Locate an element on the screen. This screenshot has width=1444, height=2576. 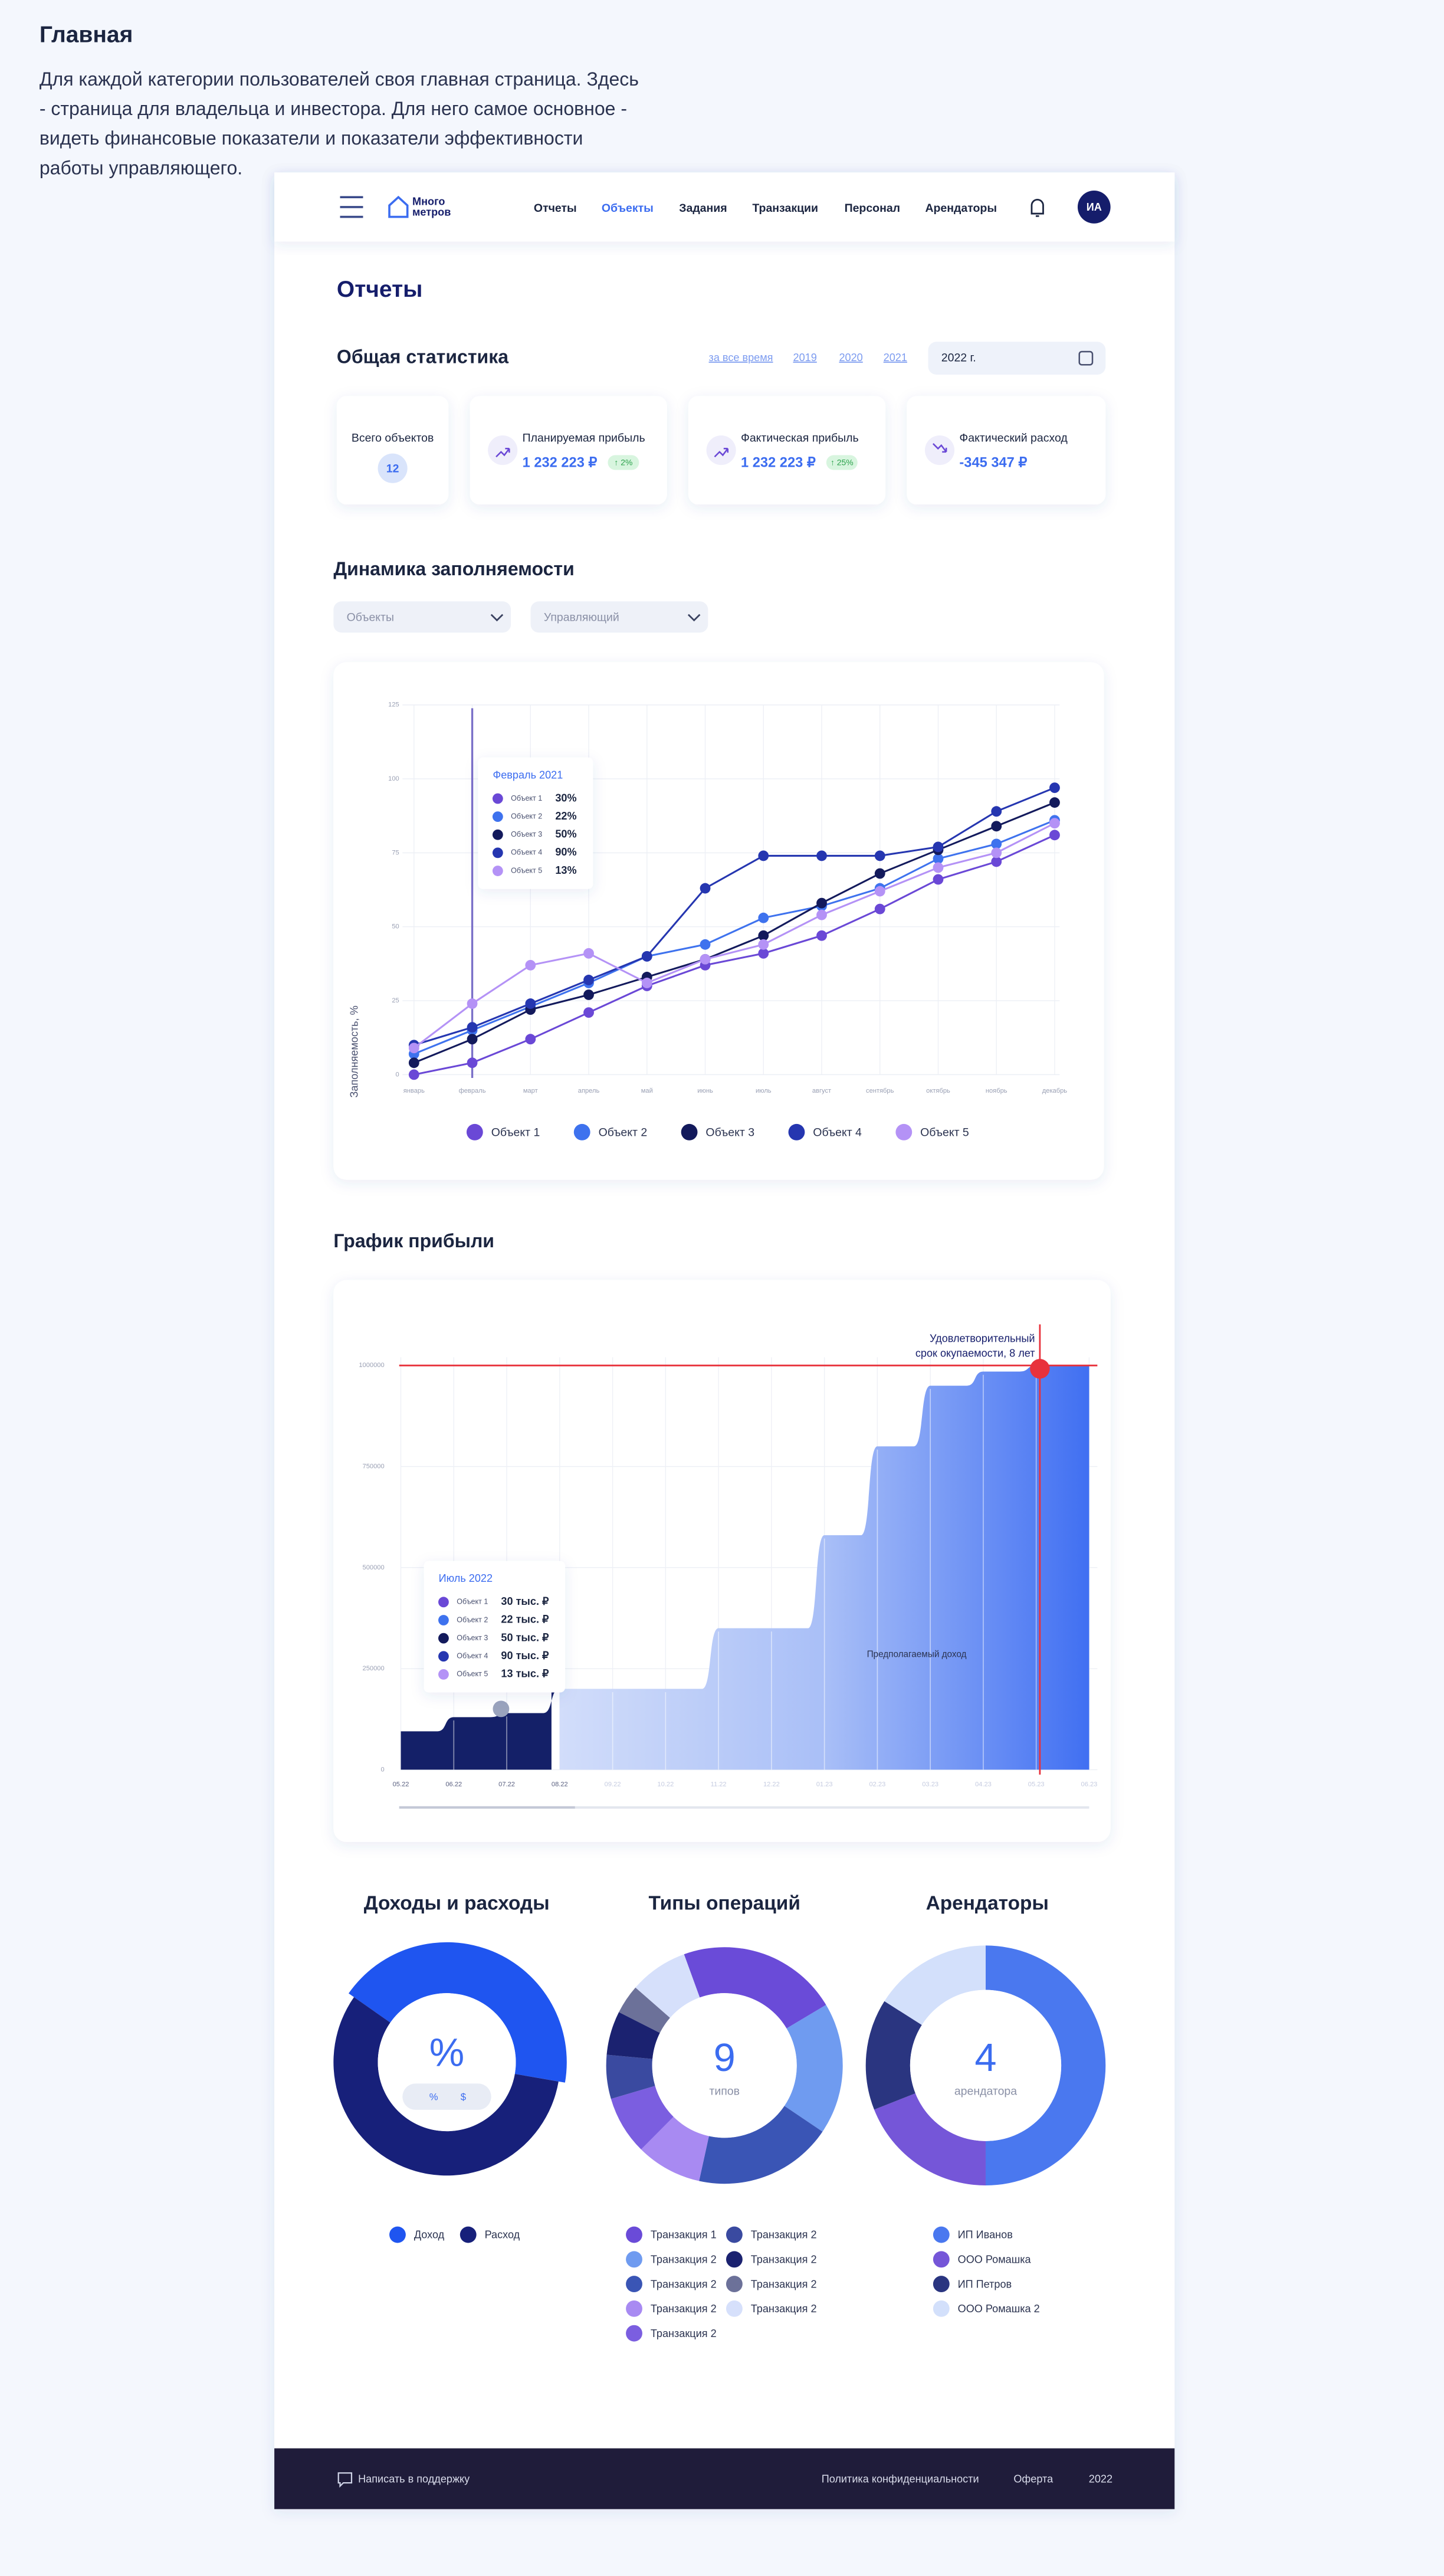
avatar-initials: ИА is located at coordinates (1094, 207).